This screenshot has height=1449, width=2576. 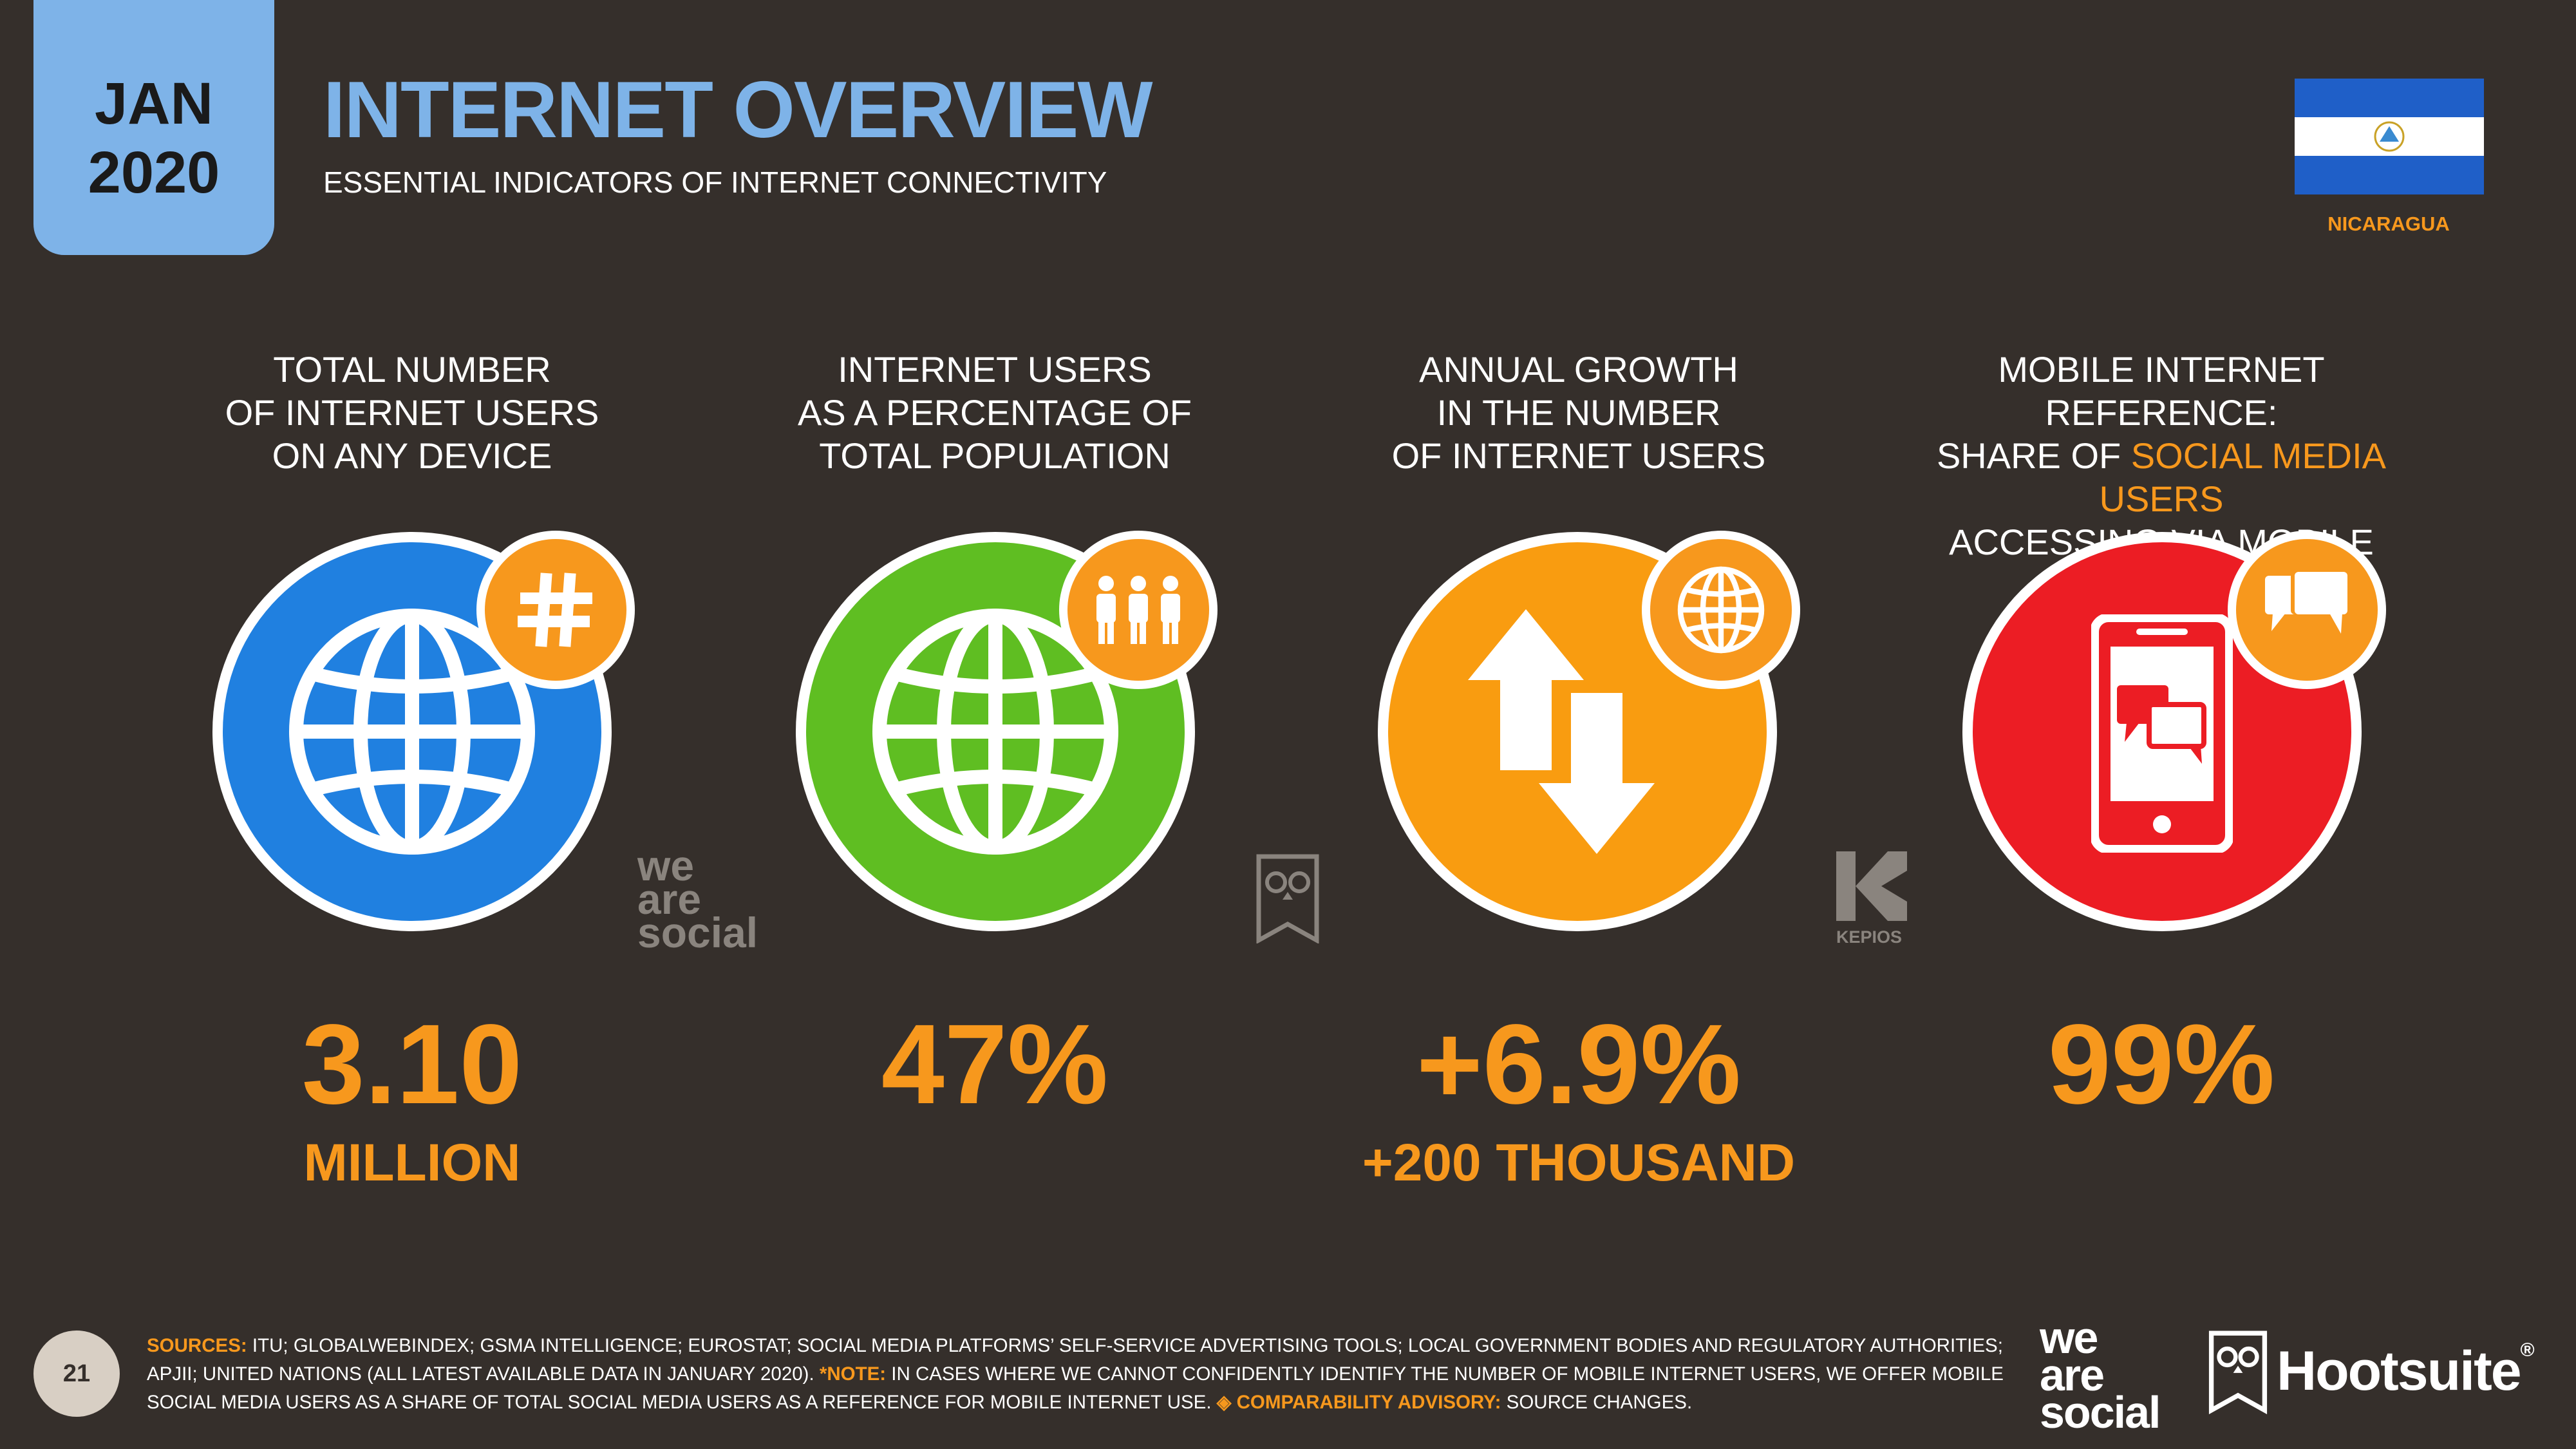 I want to click on date-month: JAN, so click(x=154, y=104).